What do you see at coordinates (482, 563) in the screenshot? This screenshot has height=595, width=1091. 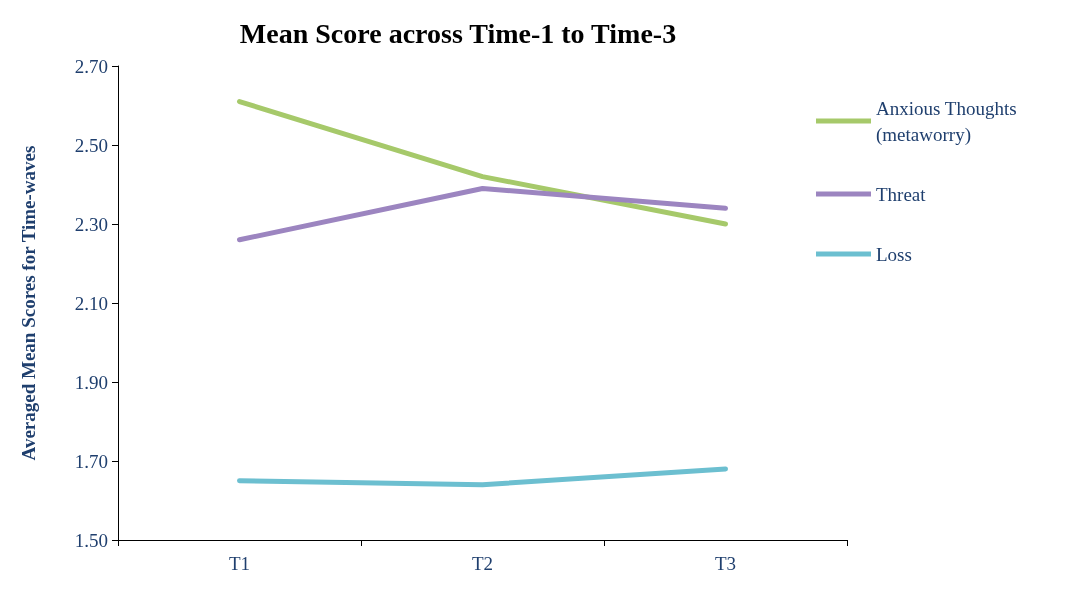 I see `x-tick-label: T2` at bounding box center [482, 563].